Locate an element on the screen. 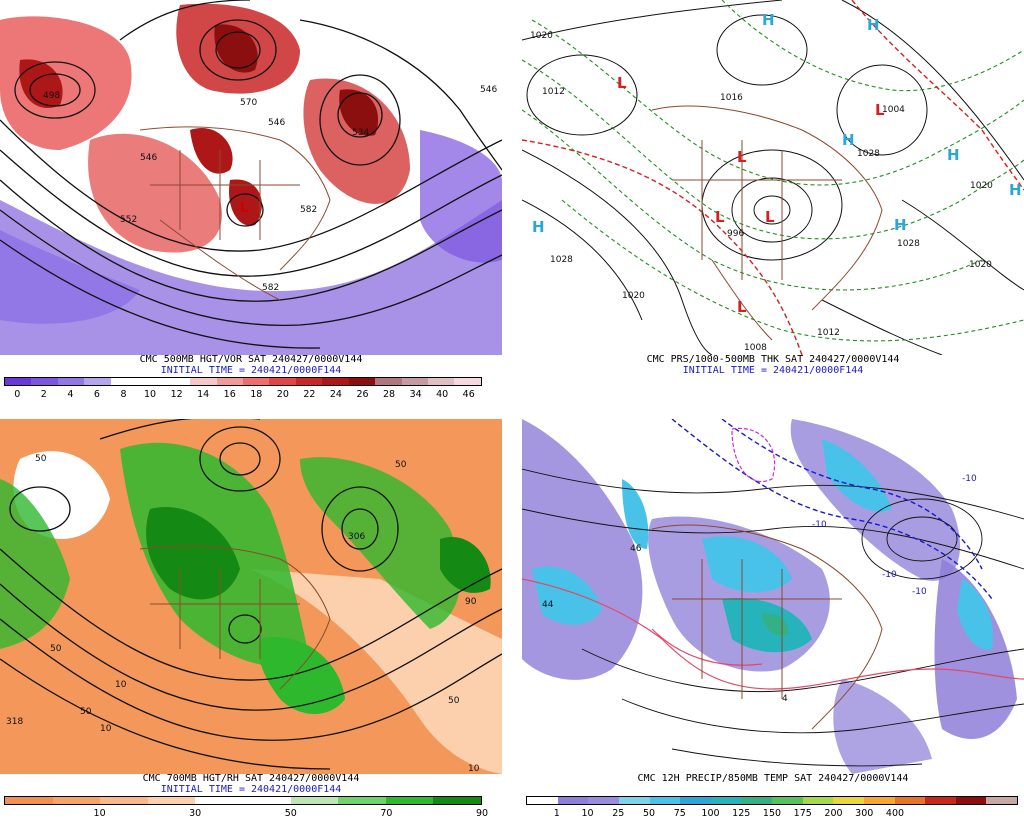 The width and height of the screenshot is (1024, 819). scale-label: 28 is located at coordinates (389, 394).